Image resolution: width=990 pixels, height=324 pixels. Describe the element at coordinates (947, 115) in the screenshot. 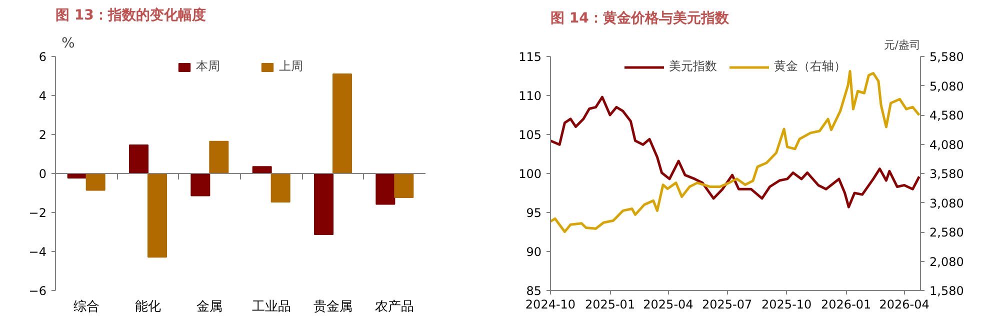

I see `y2-tick-label: 4,580` at that location.